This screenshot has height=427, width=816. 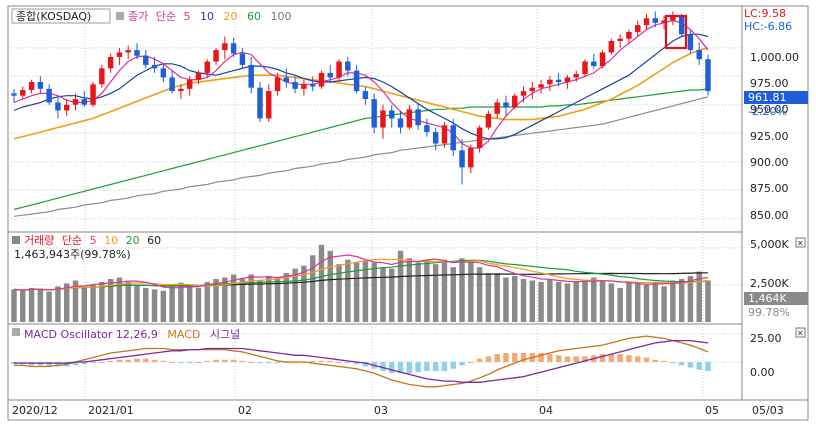 I want to click on macd-collapse-button, so click(x=800, y=332).